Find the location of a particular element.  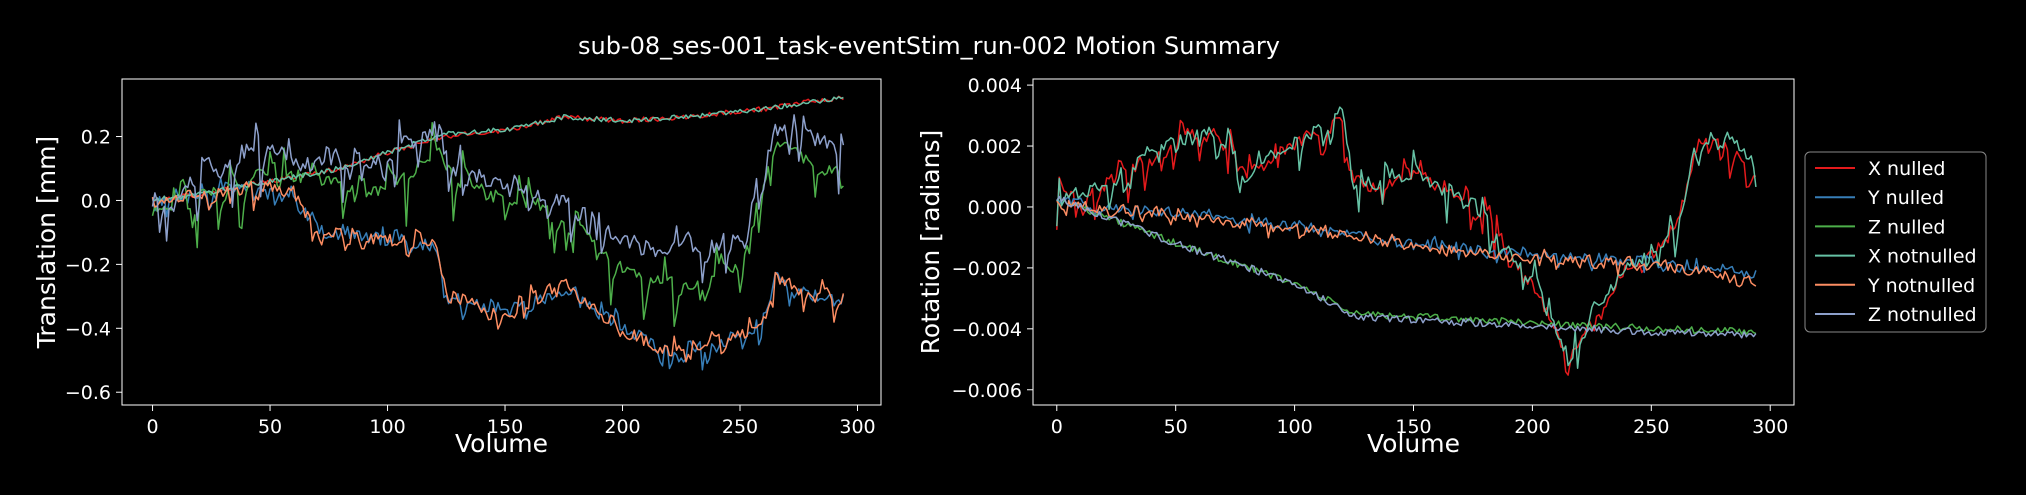

rotation-y-tick-label: −0.002 is located at coordinates (987, 269).